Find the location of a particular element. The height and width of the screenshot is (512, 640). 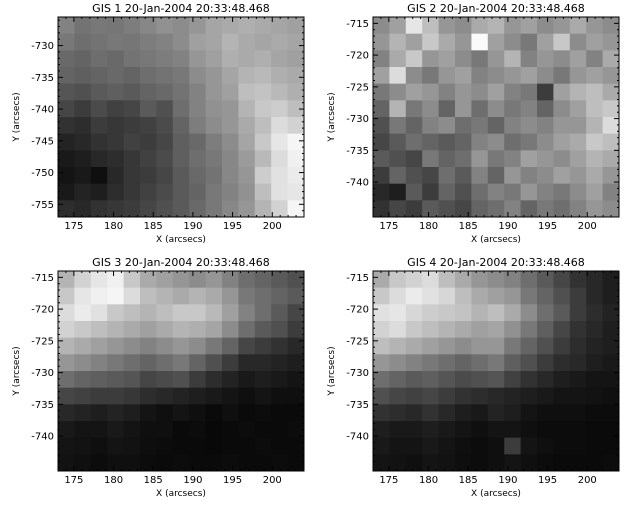

y-axis-label: Y (arcsecs) is located at coordinates (17, 371).